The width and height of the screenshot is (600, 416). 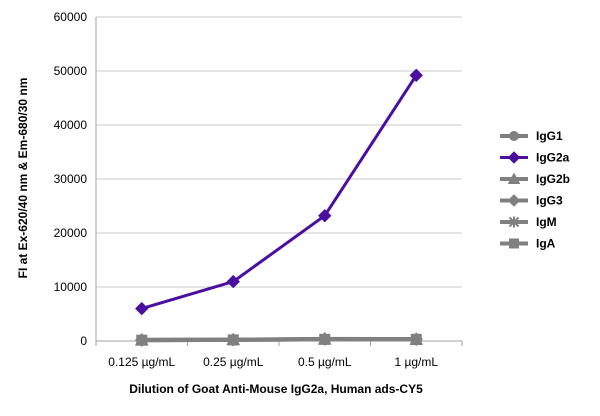 What do you see at coordinates (528, 244) in the screenshot?
I see `legend-item-iga: IgA` at bounding box center [528, 244].